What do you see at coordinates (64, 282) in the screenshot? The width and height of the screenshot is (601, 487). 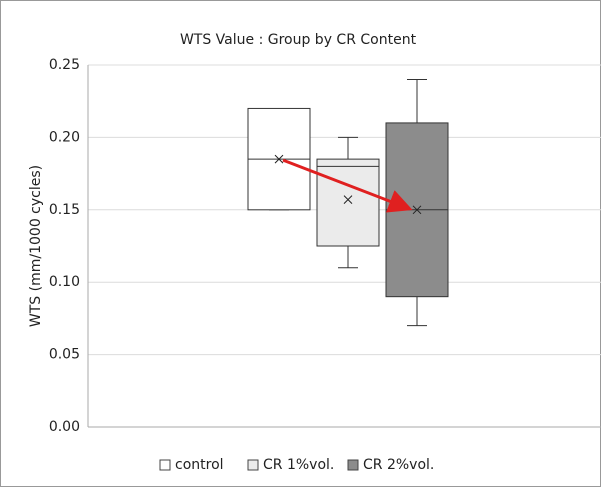 I see `y-tick-label: 0.10` at bounding box center [64, 282].